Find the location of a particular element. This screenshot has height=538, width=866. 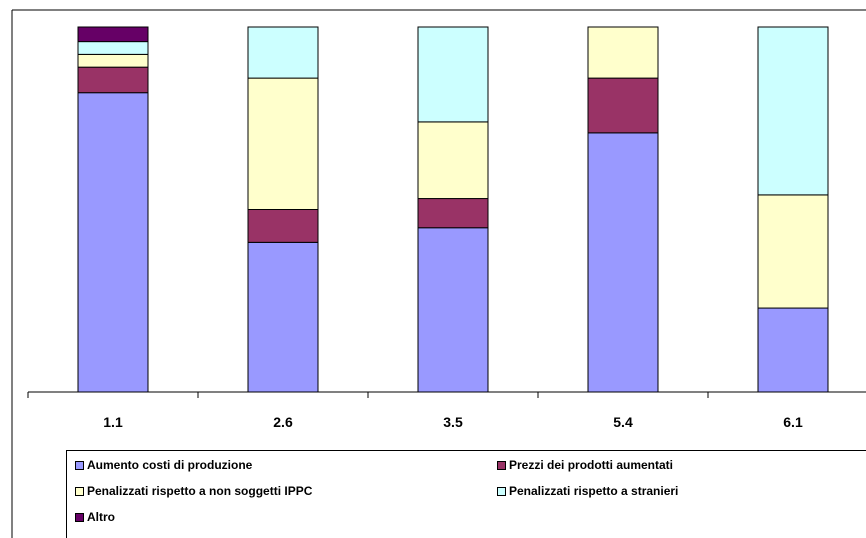

x-tick-label-3-5: 3.5 is located at coordinates (453, 422).